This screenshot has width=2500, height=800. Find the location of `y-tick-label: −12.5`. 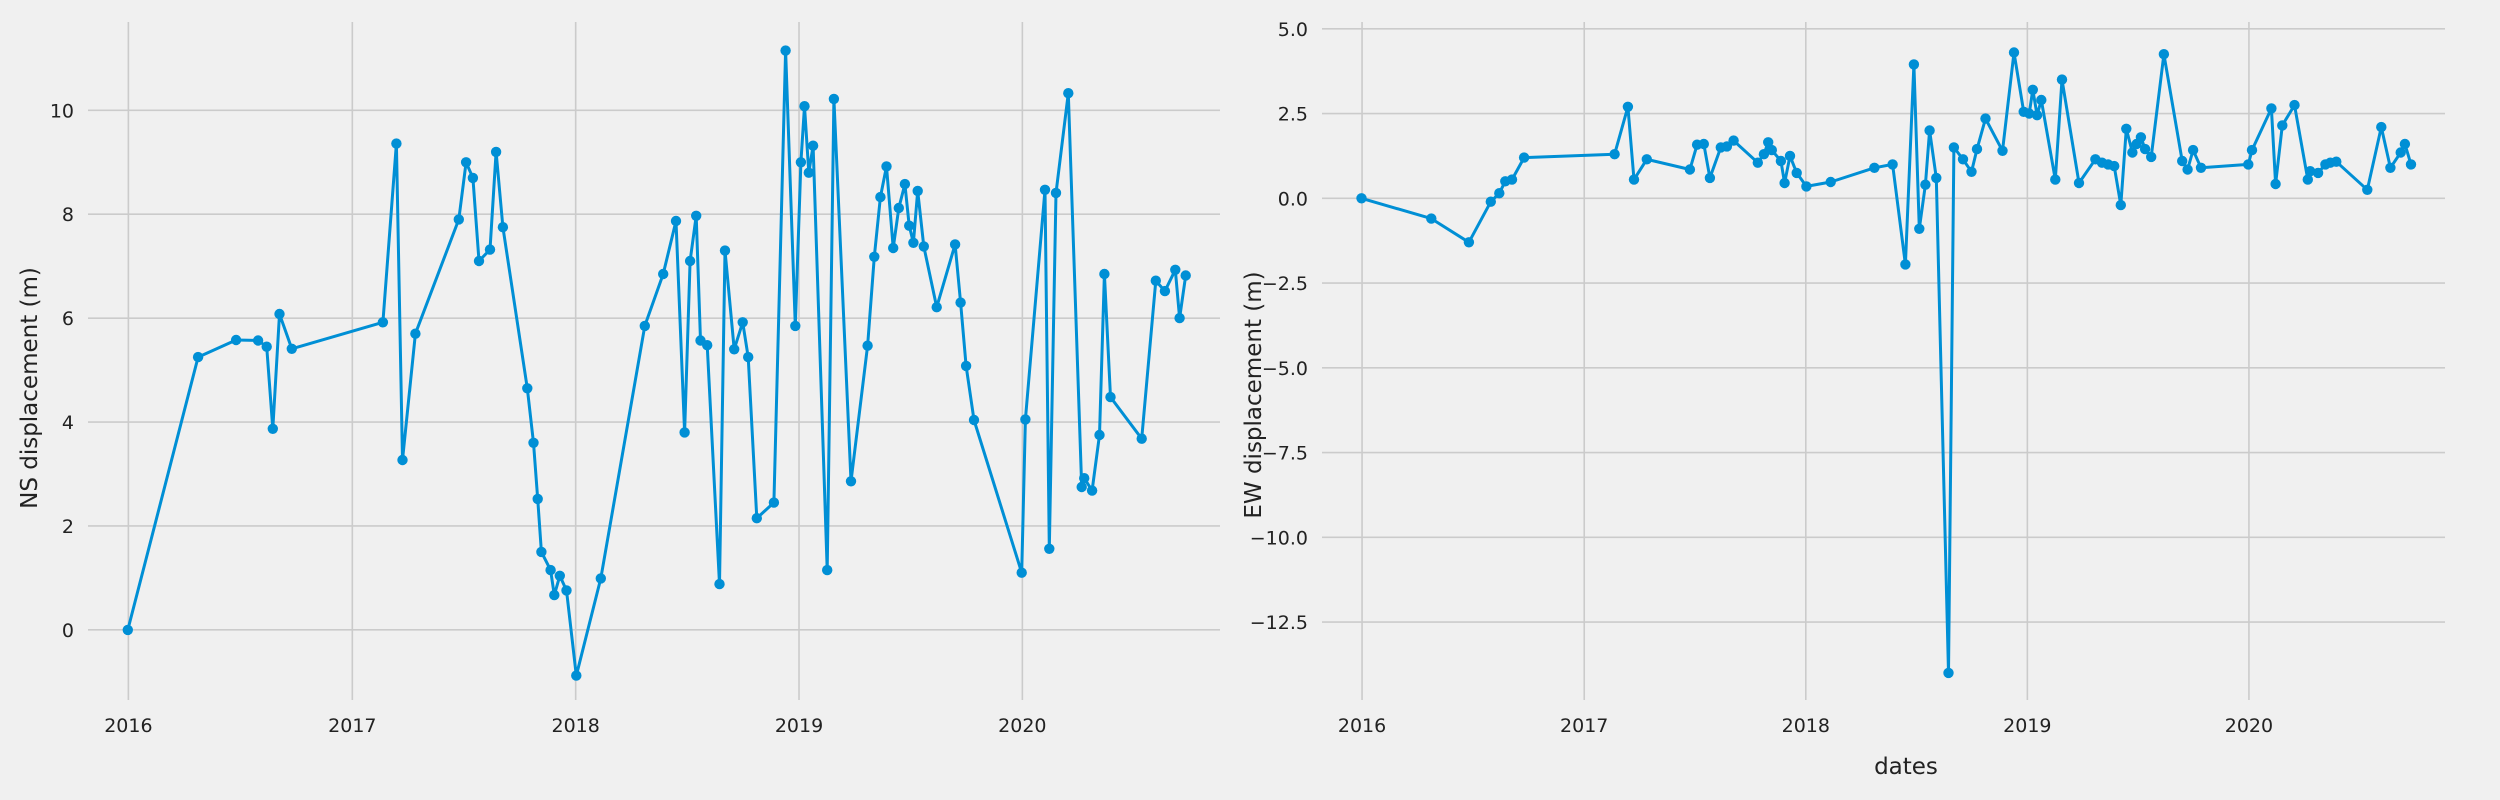

y-tick-label: −12.5 is located at coordinates (1279, 623).